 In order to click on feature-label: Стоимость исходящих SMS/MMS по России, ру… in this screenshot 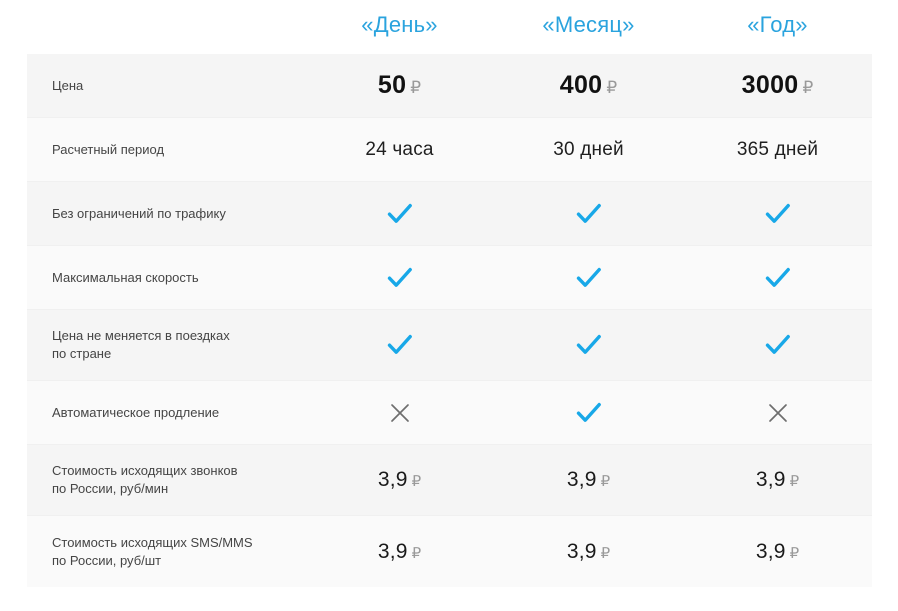, I will do `click(166, 552)`.